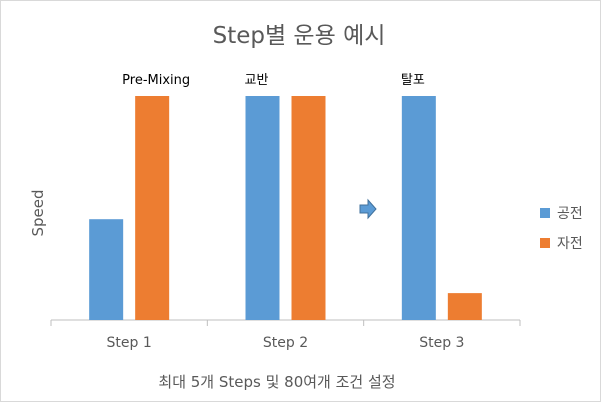 The width and height of the screenshot is (601, 402). What do you see at coordinates (299, 36) in the screenshot?
I see `chart-title: Step별 운용 예시` at bounding box center [299, 36].